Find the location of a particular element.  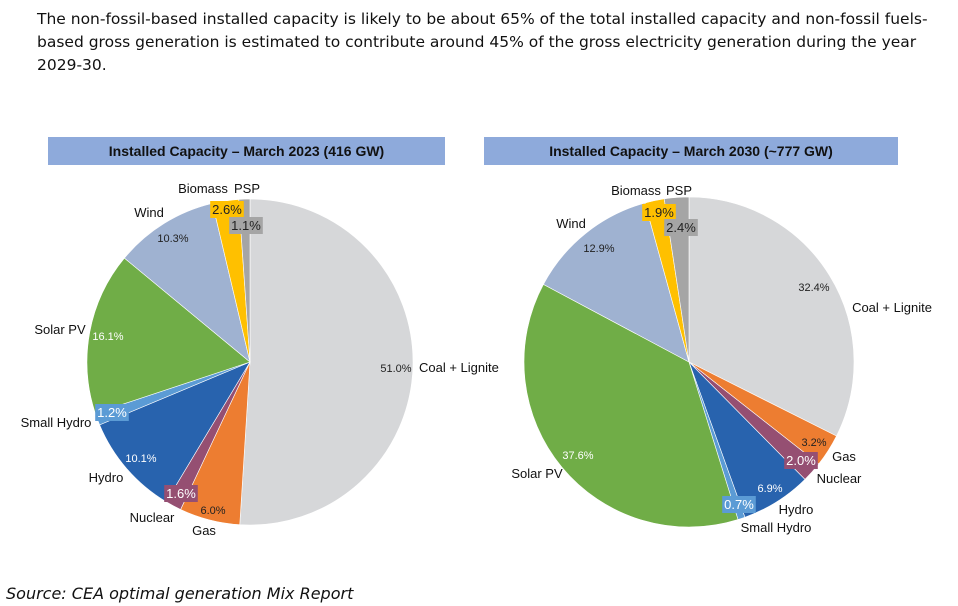

value-label-gas: 3.2% is located at coordinates (813, 443).